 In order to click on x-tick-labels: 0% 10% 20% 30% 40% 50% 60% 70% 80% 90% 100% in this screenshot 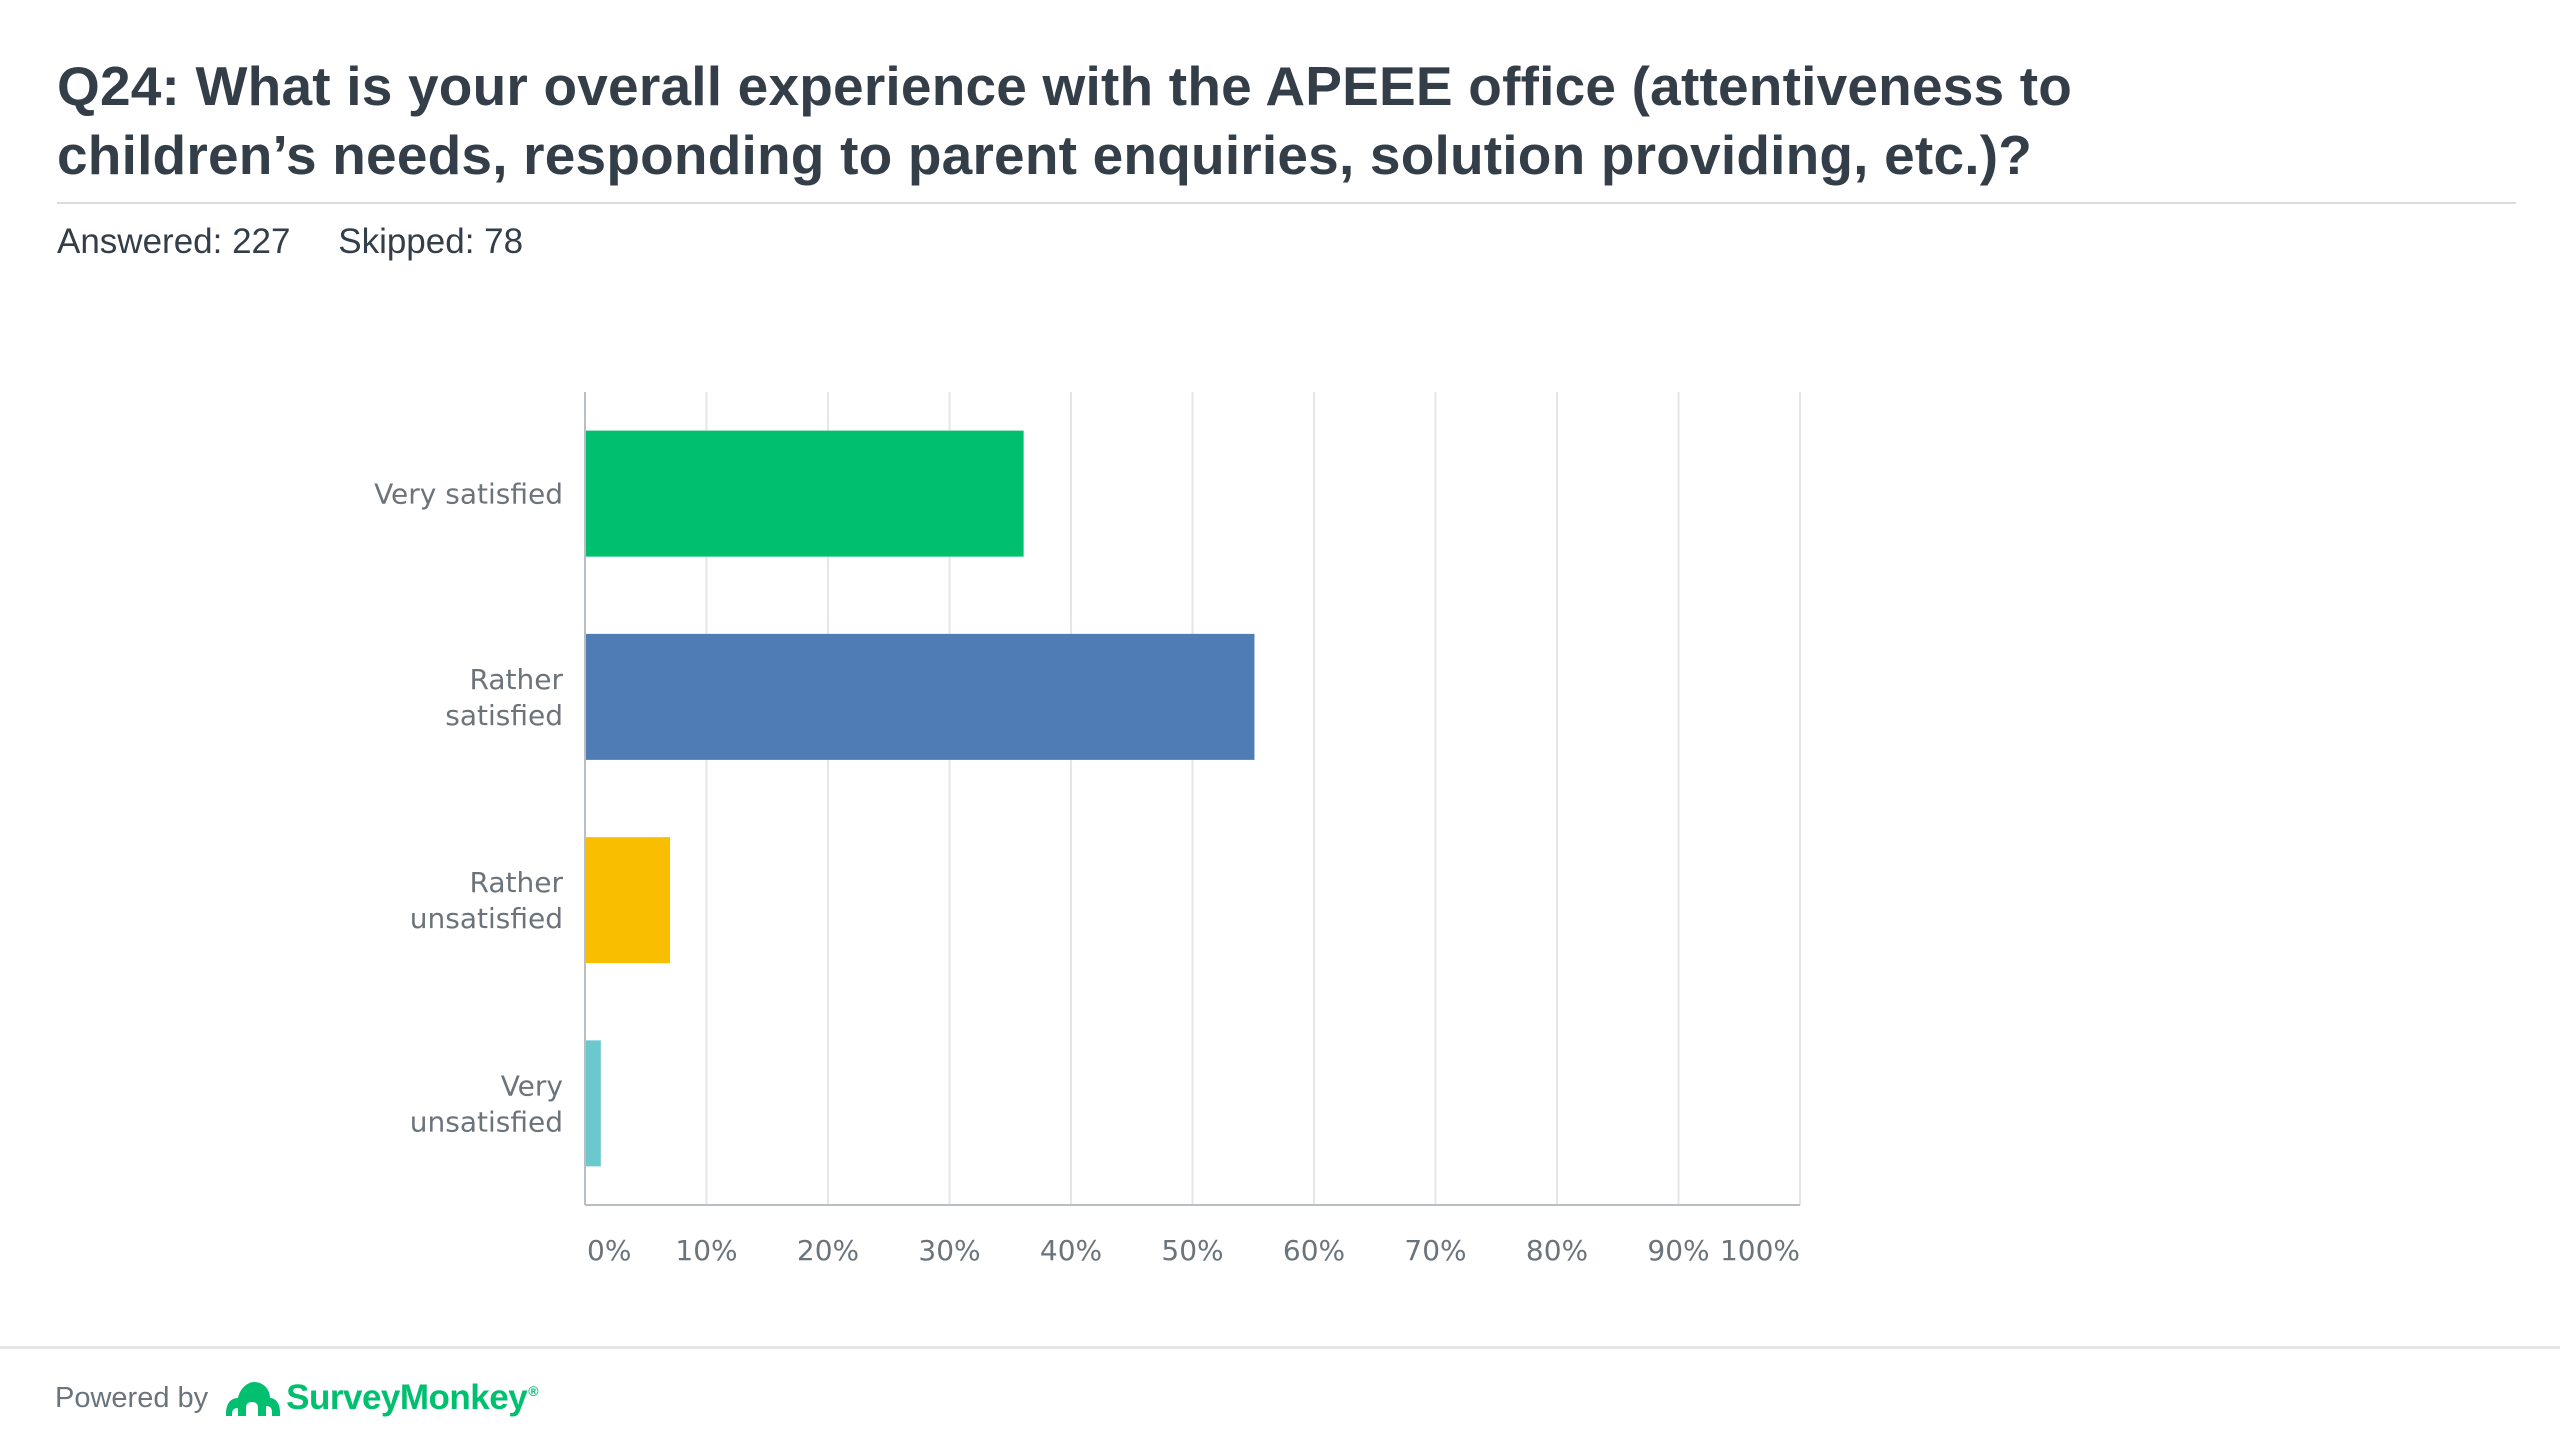, I will do `click(1193, 1250)`.